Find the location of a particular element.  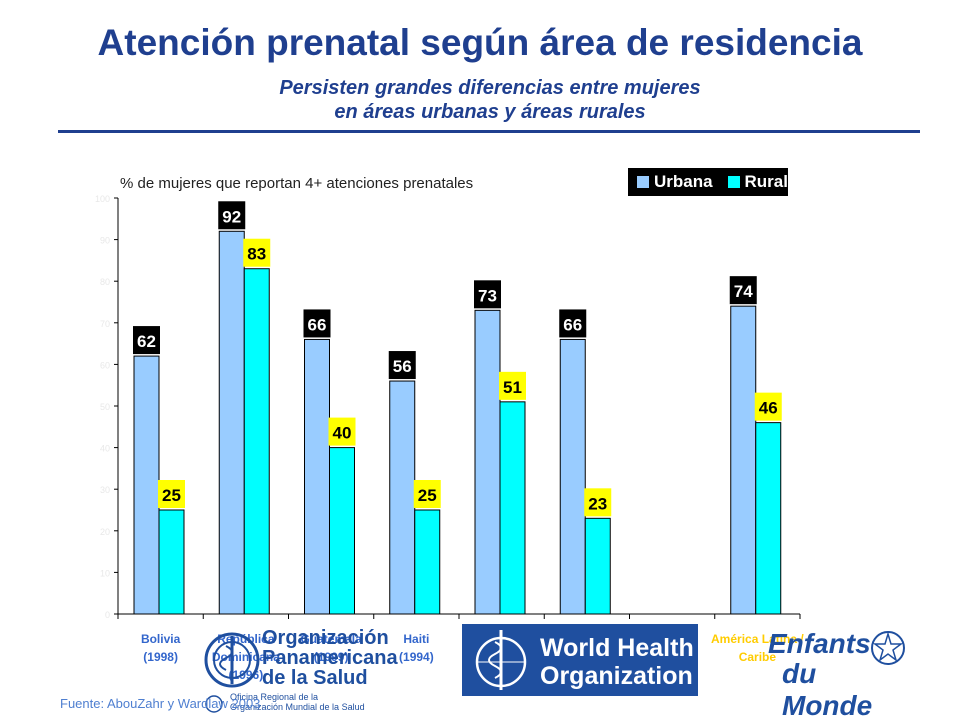

y-tick-label: 50 is located at coordinates (105, 407).